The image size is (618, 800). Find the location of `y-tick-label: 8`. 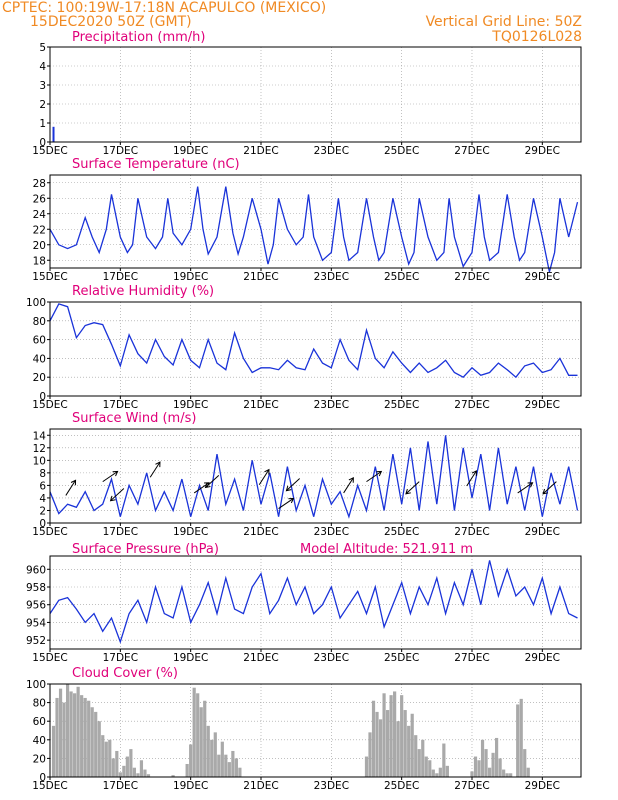

y-tick-label: 8 is located at coordinates (42, 474).